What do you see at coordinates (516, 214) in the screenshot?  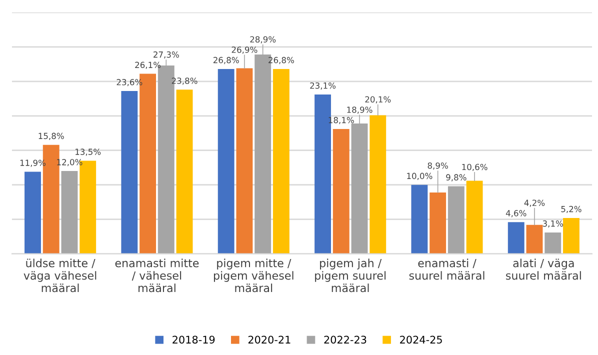 I see `data-label: 4,6%` at bounding box center [516, 214].